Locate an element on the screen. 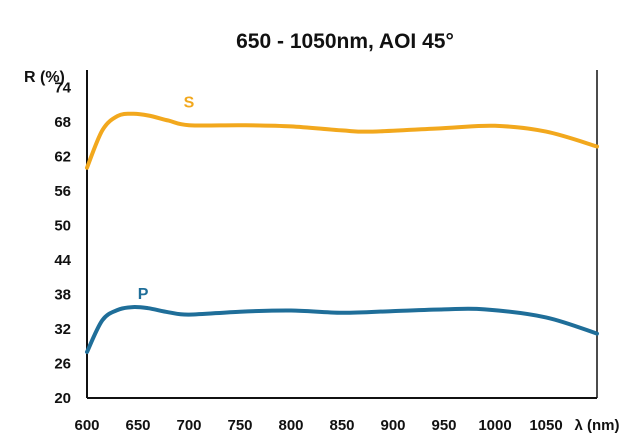 This screenshot has width=632, height=440. y-tick-label: 50 is located at coordinates (62, 225).